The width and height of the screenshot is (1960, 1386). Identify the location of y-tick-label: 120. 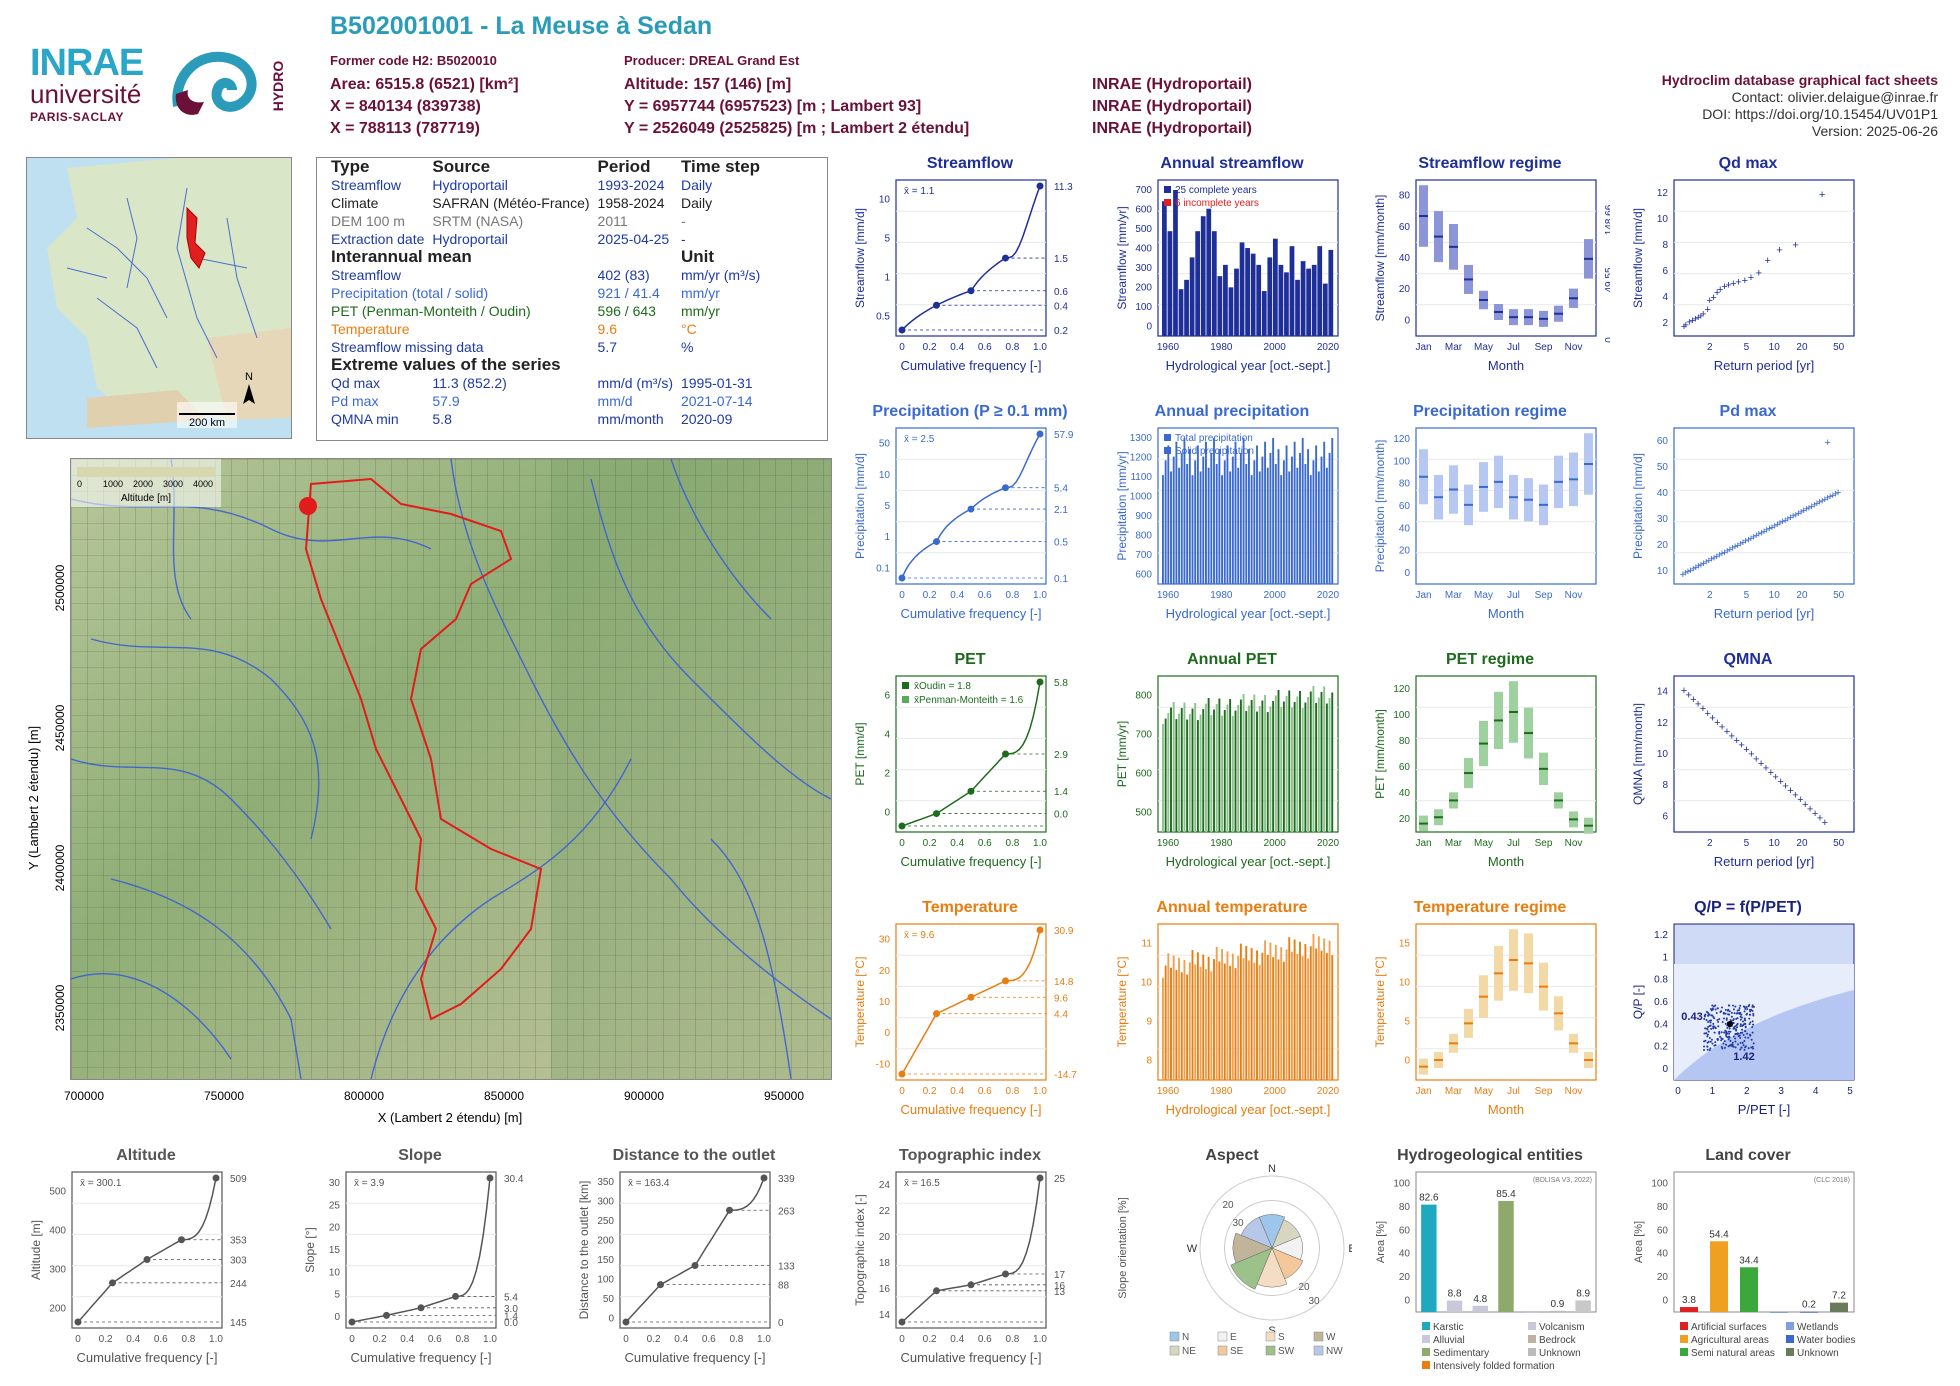
(1401, 439).